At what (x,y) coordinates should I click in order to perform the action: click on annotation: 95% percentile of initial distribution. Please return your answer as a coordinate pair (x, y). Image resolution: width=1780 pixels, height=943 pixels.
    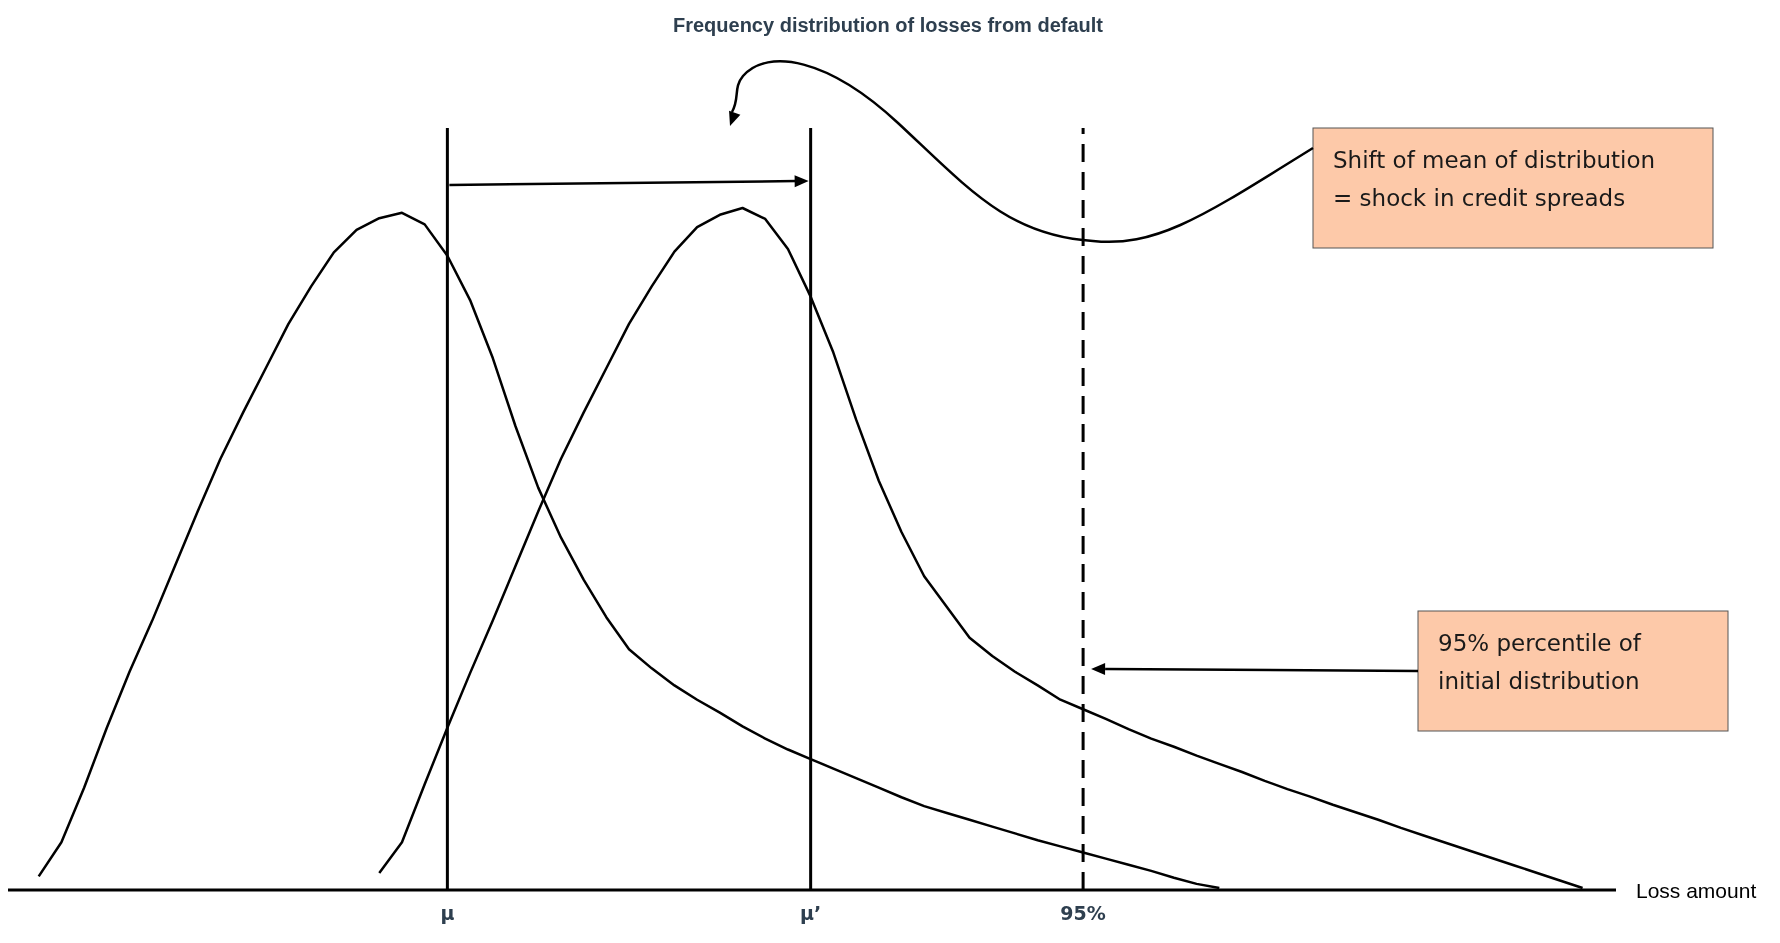
    Looking at the image, I should click on (1540, 662).